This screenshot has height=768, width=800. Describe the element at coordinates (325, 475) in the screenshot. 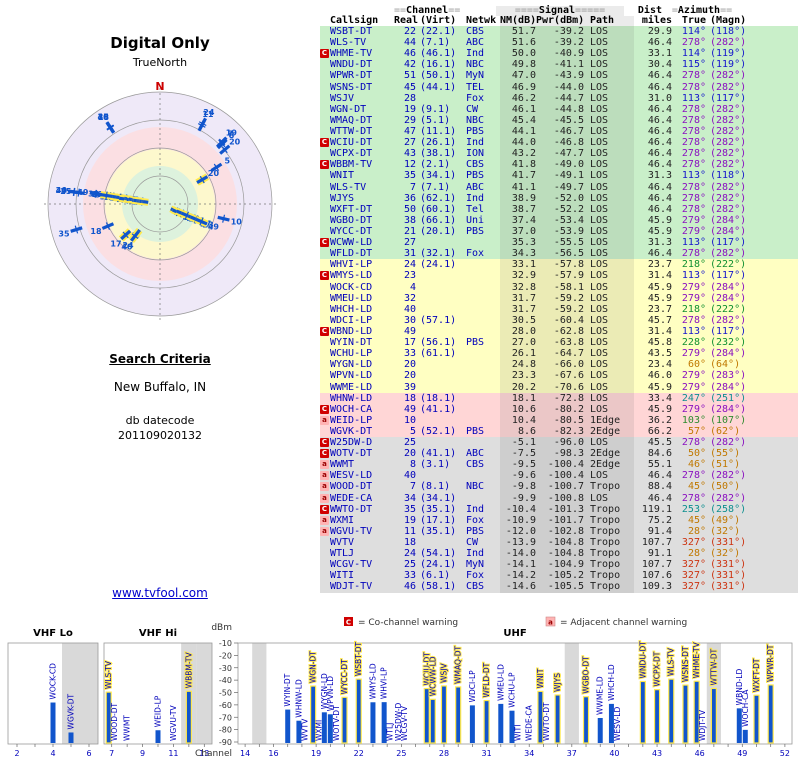

I see `warning-marker-cell: a` at that location.